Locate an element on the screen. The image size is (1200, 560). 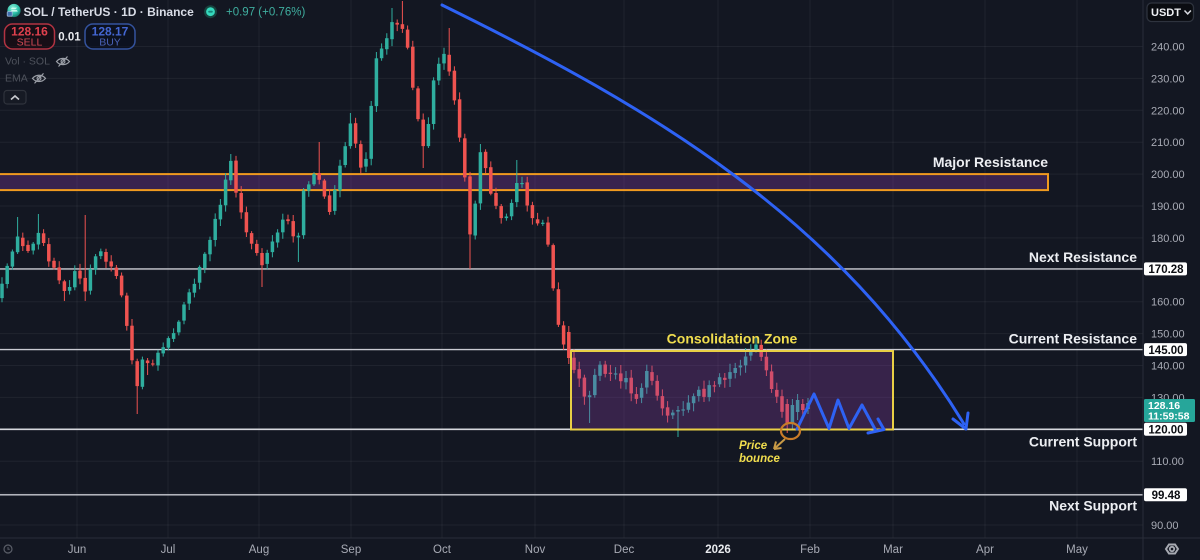
svg-text: Consolidation Zone is located at coordinates (732, 339).